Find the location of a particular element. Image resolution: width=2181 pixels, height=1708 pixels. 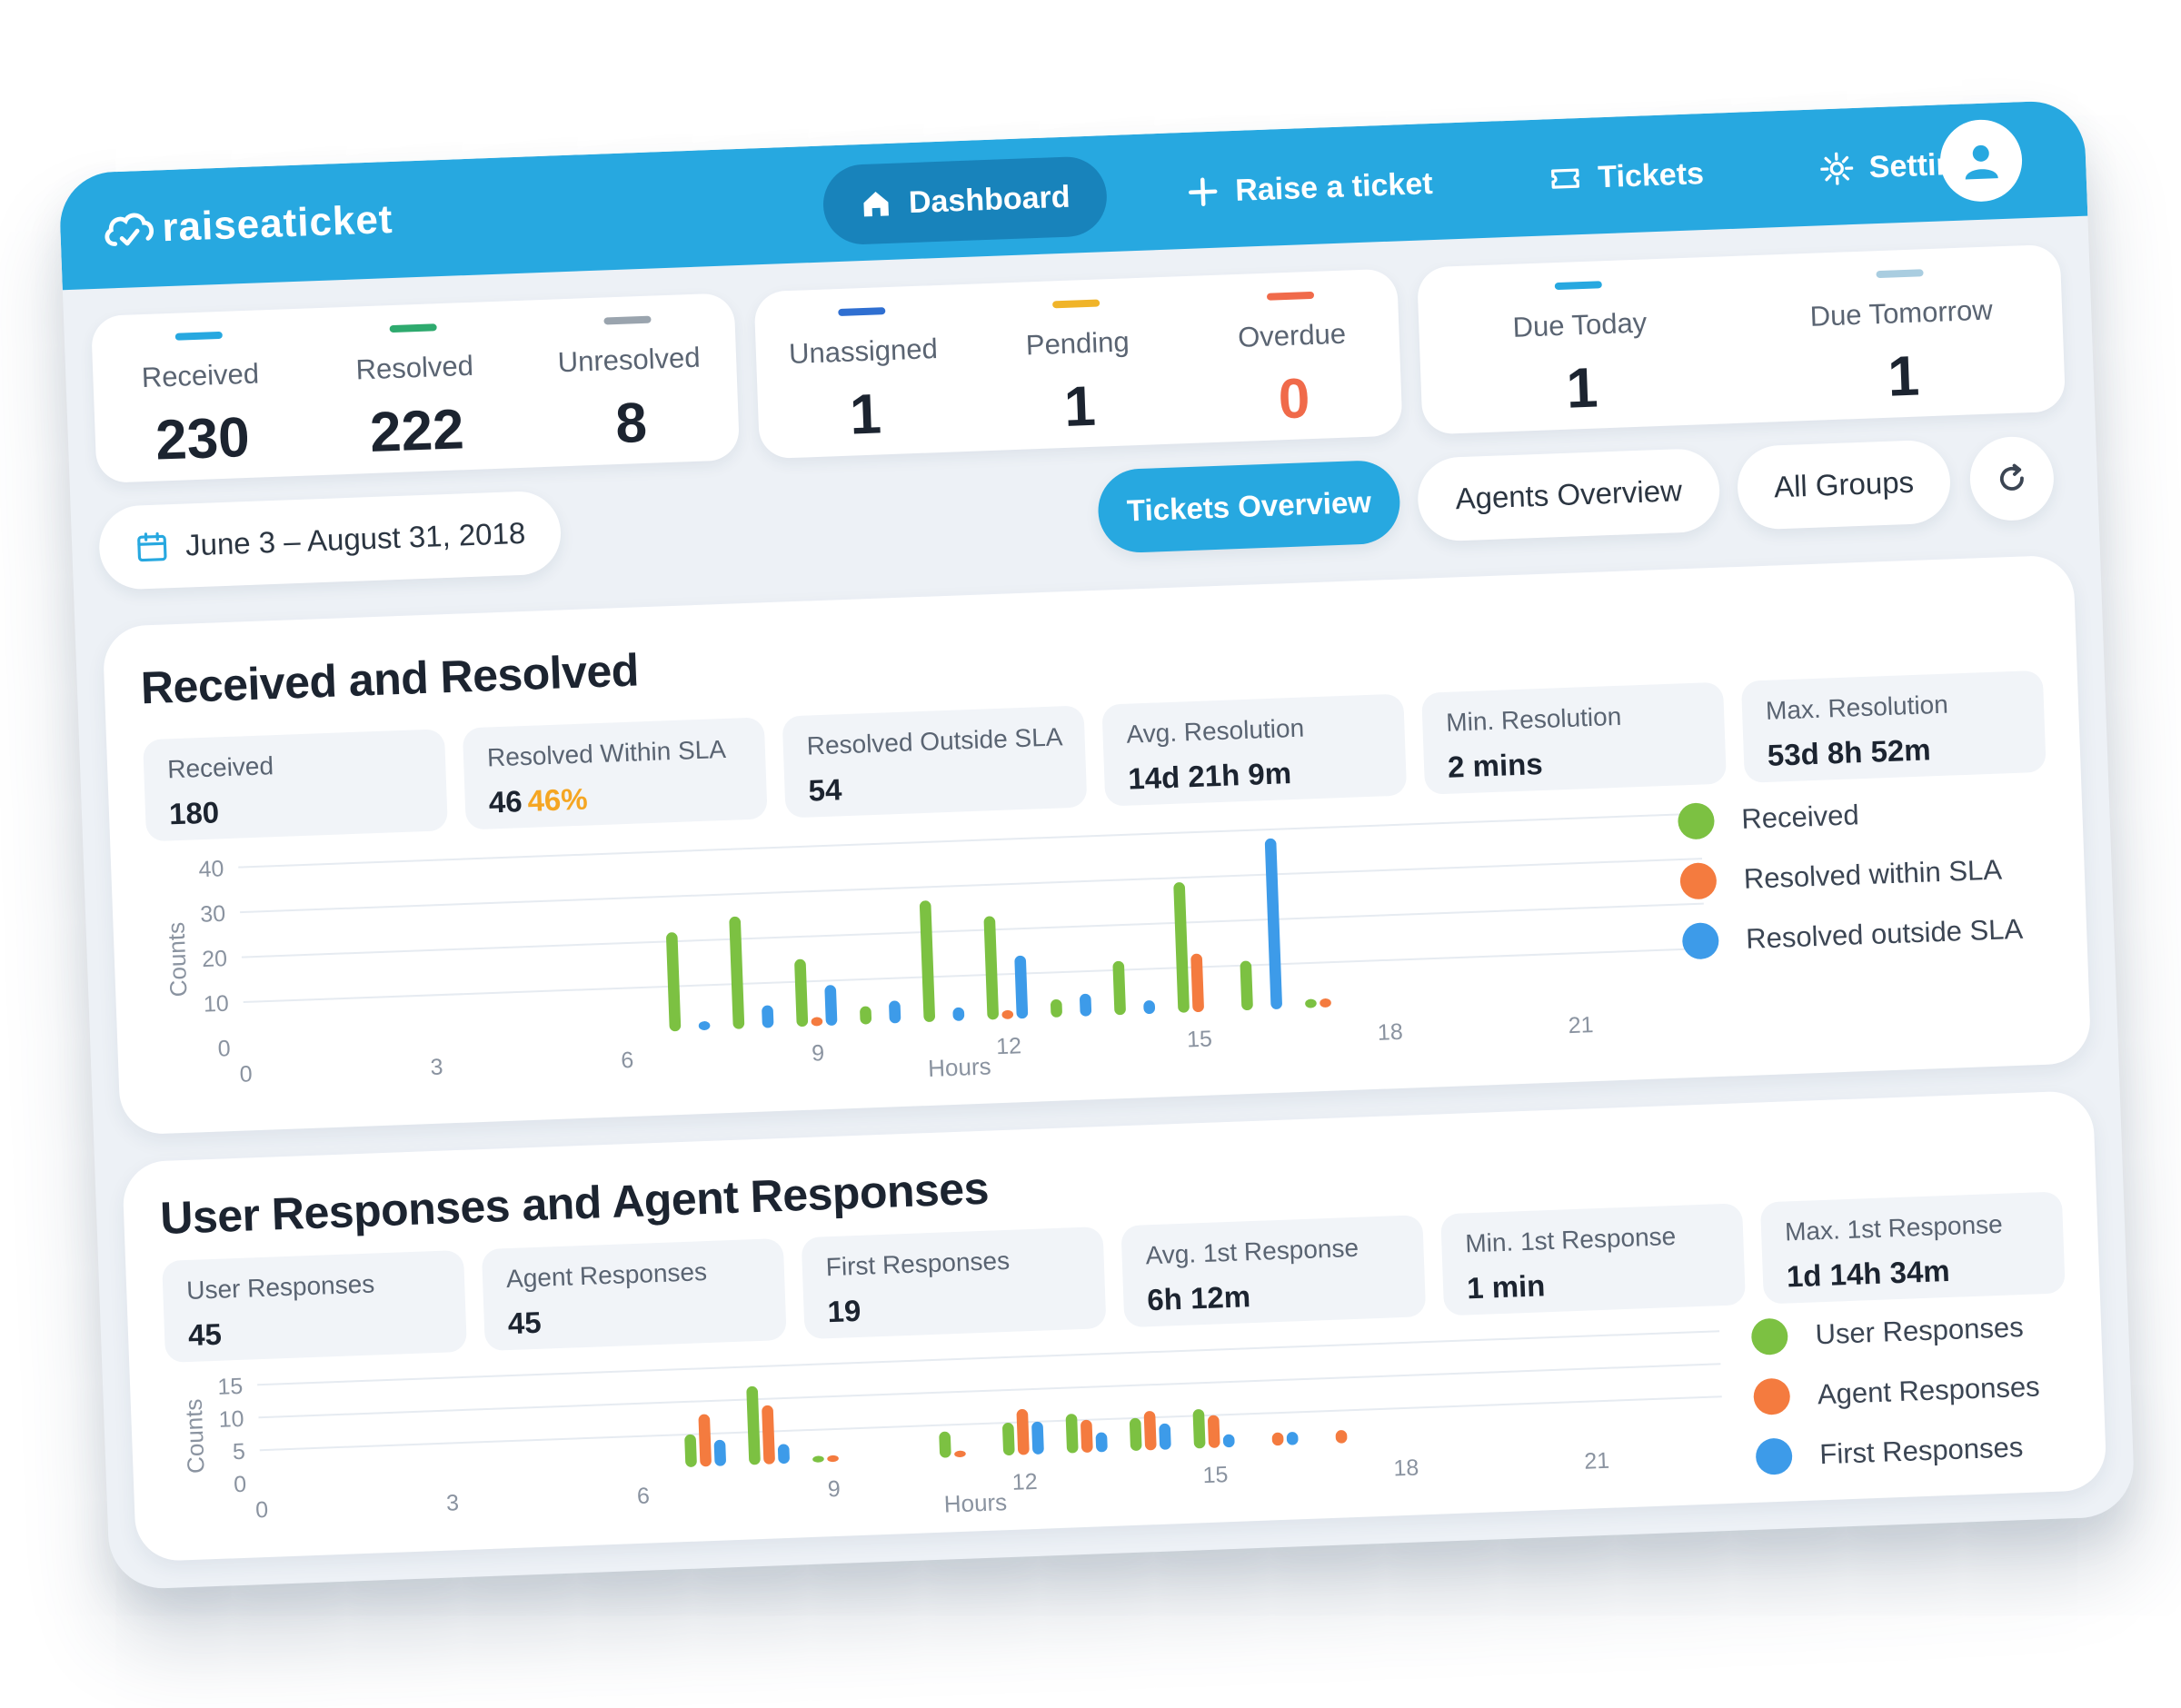

metric-label: Received is located at coordinates (220, 767).